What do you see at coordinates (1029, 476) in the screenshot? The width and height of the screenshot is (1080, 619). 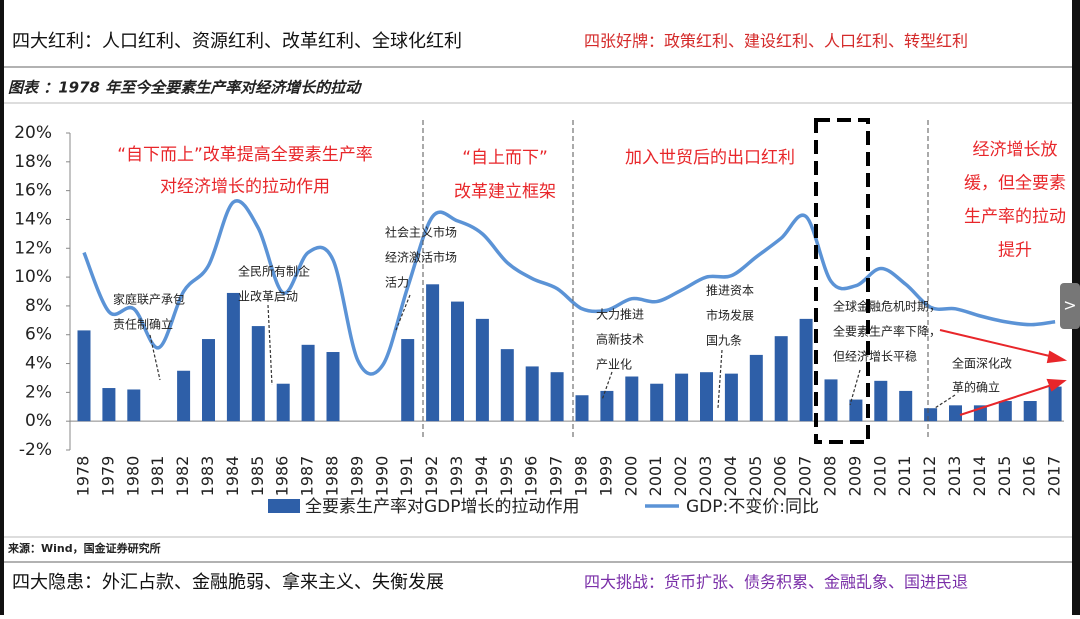 I see `x-tick-label: 2016` at bounding box center [1029, 476].